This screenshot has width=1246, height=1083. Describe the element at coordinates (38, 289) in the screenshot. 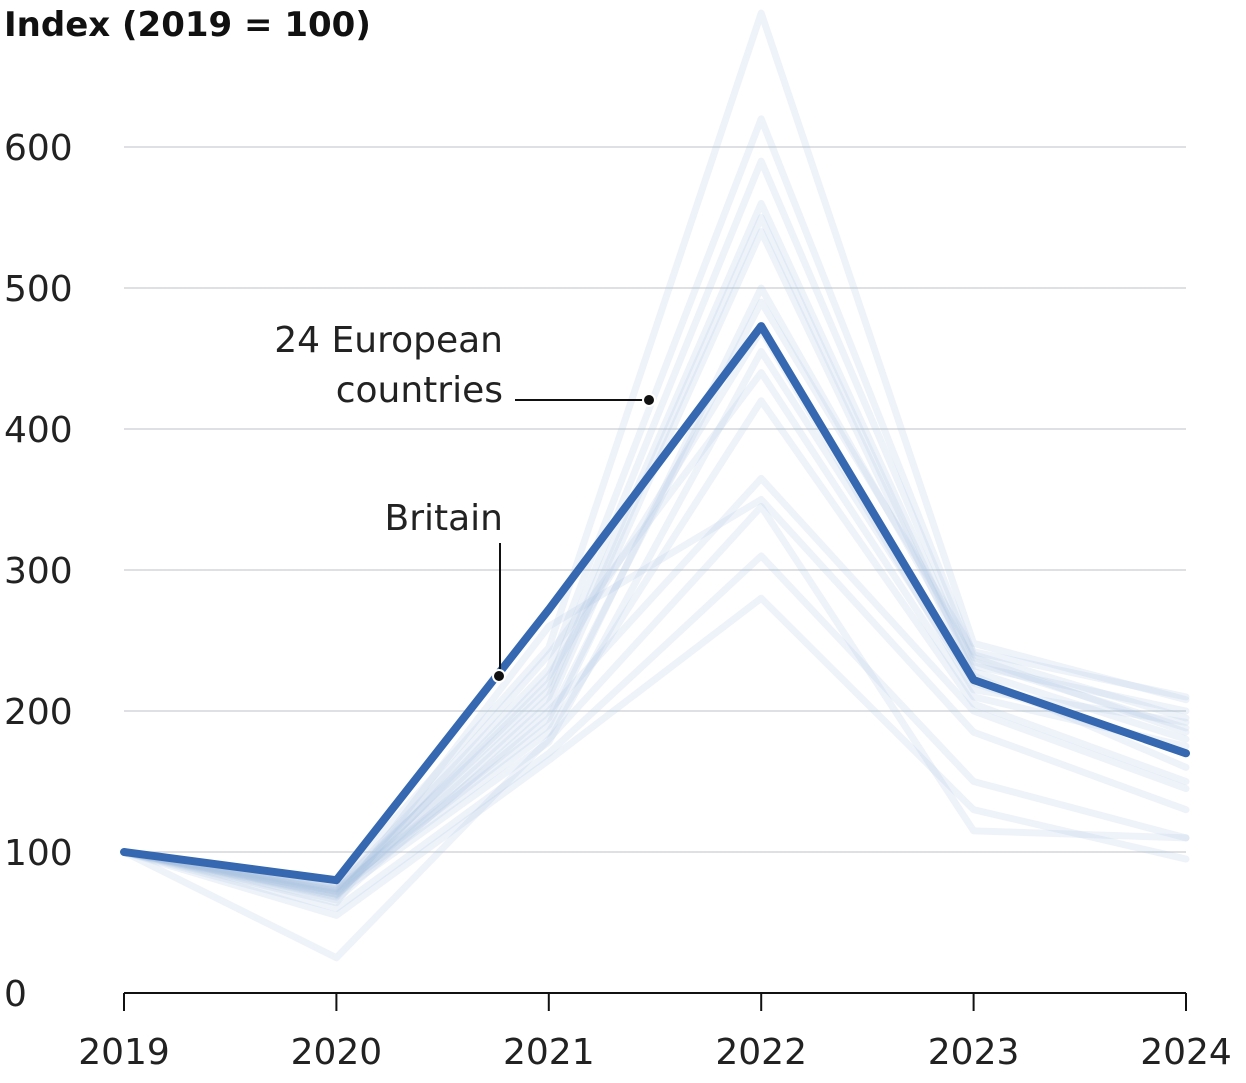

I see `y-tick-label: 500` at that location.